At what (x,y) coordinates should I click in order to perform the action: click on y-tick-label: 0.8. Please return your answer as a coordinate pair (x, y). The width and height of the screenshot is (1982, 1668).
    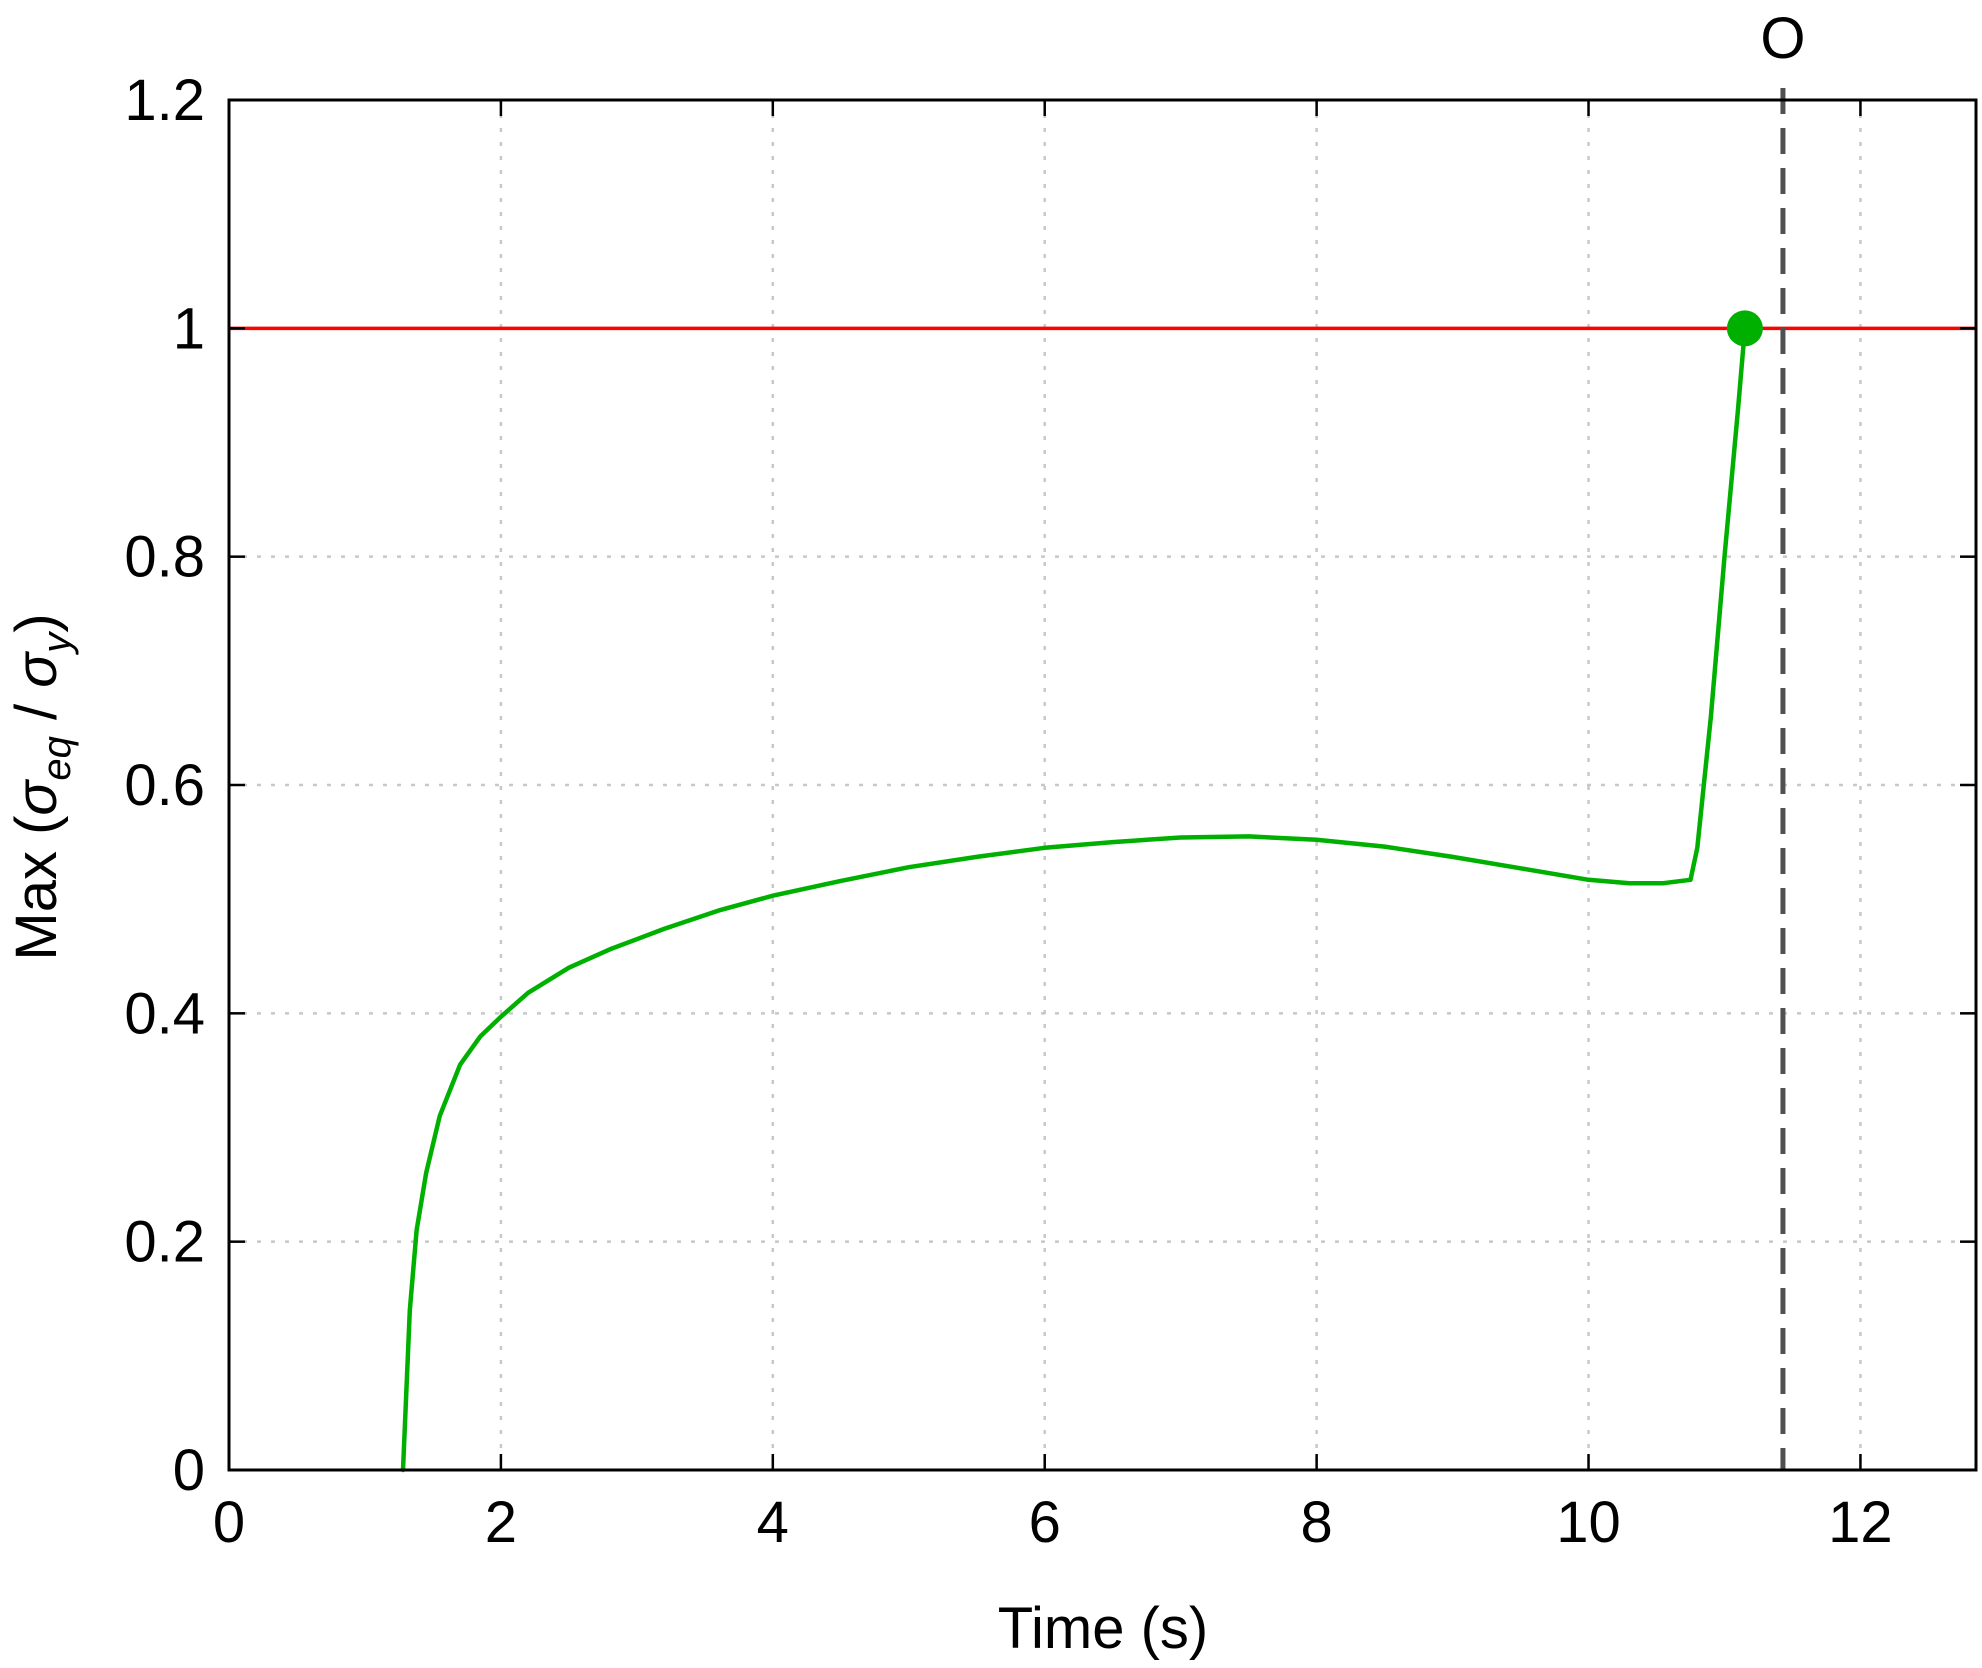
    Looking at the image, I should click on (164, 557).